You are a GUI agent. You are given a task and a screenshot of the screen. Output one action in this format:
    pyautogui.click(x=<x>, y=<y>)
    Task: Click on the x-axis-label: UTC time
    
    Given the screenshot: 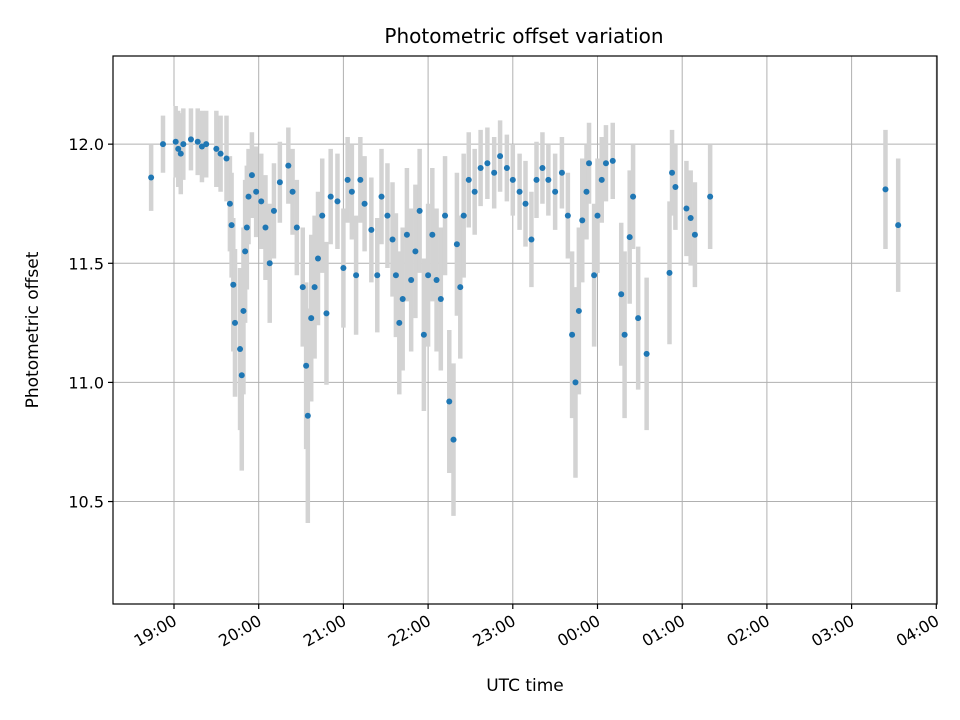 What is the action you would take?
    pyautogui.click(x=525, y=686)
    